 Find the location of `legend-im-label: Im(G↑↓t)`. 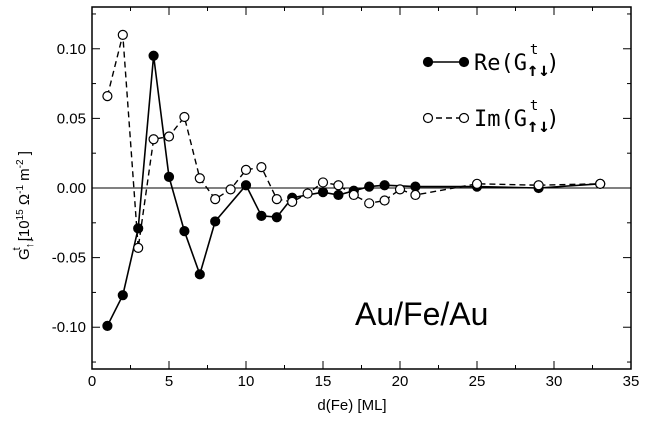

legend-im-label: Im(G↑↓t) is located at coordinates (517, 117).